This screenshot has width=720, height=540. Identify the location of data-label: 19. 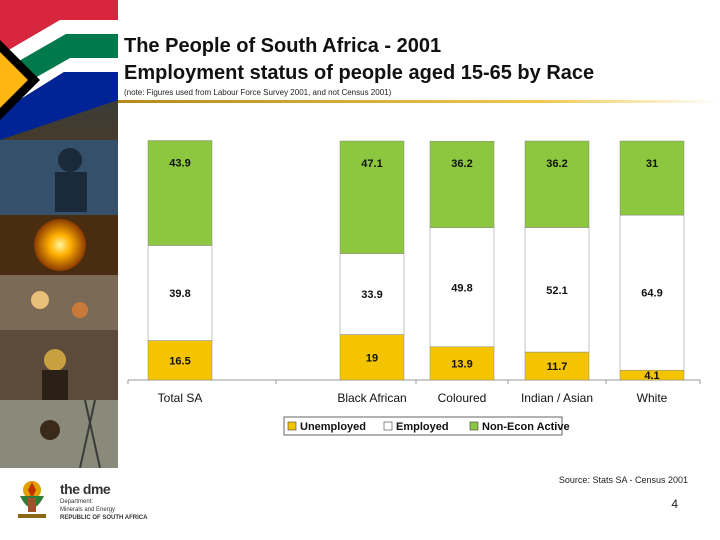
(372, 358).